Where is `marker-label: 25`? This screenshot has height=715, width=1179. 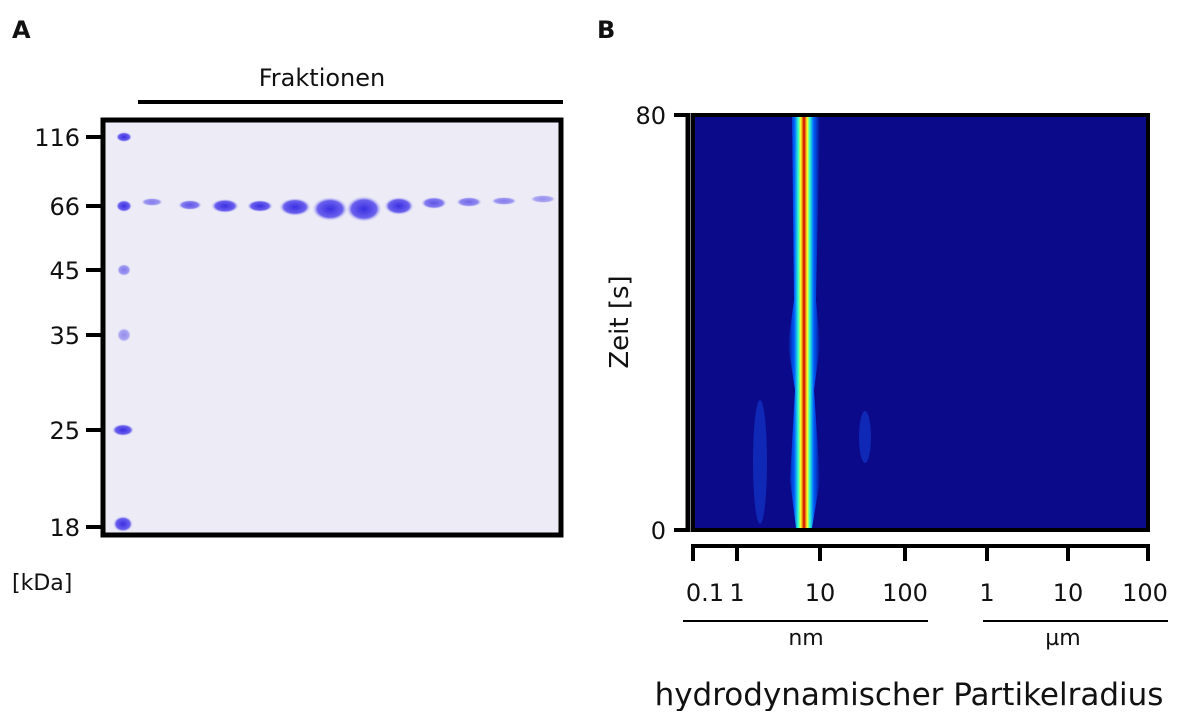
marker-label: 25 is located at coordinates (64, 431).